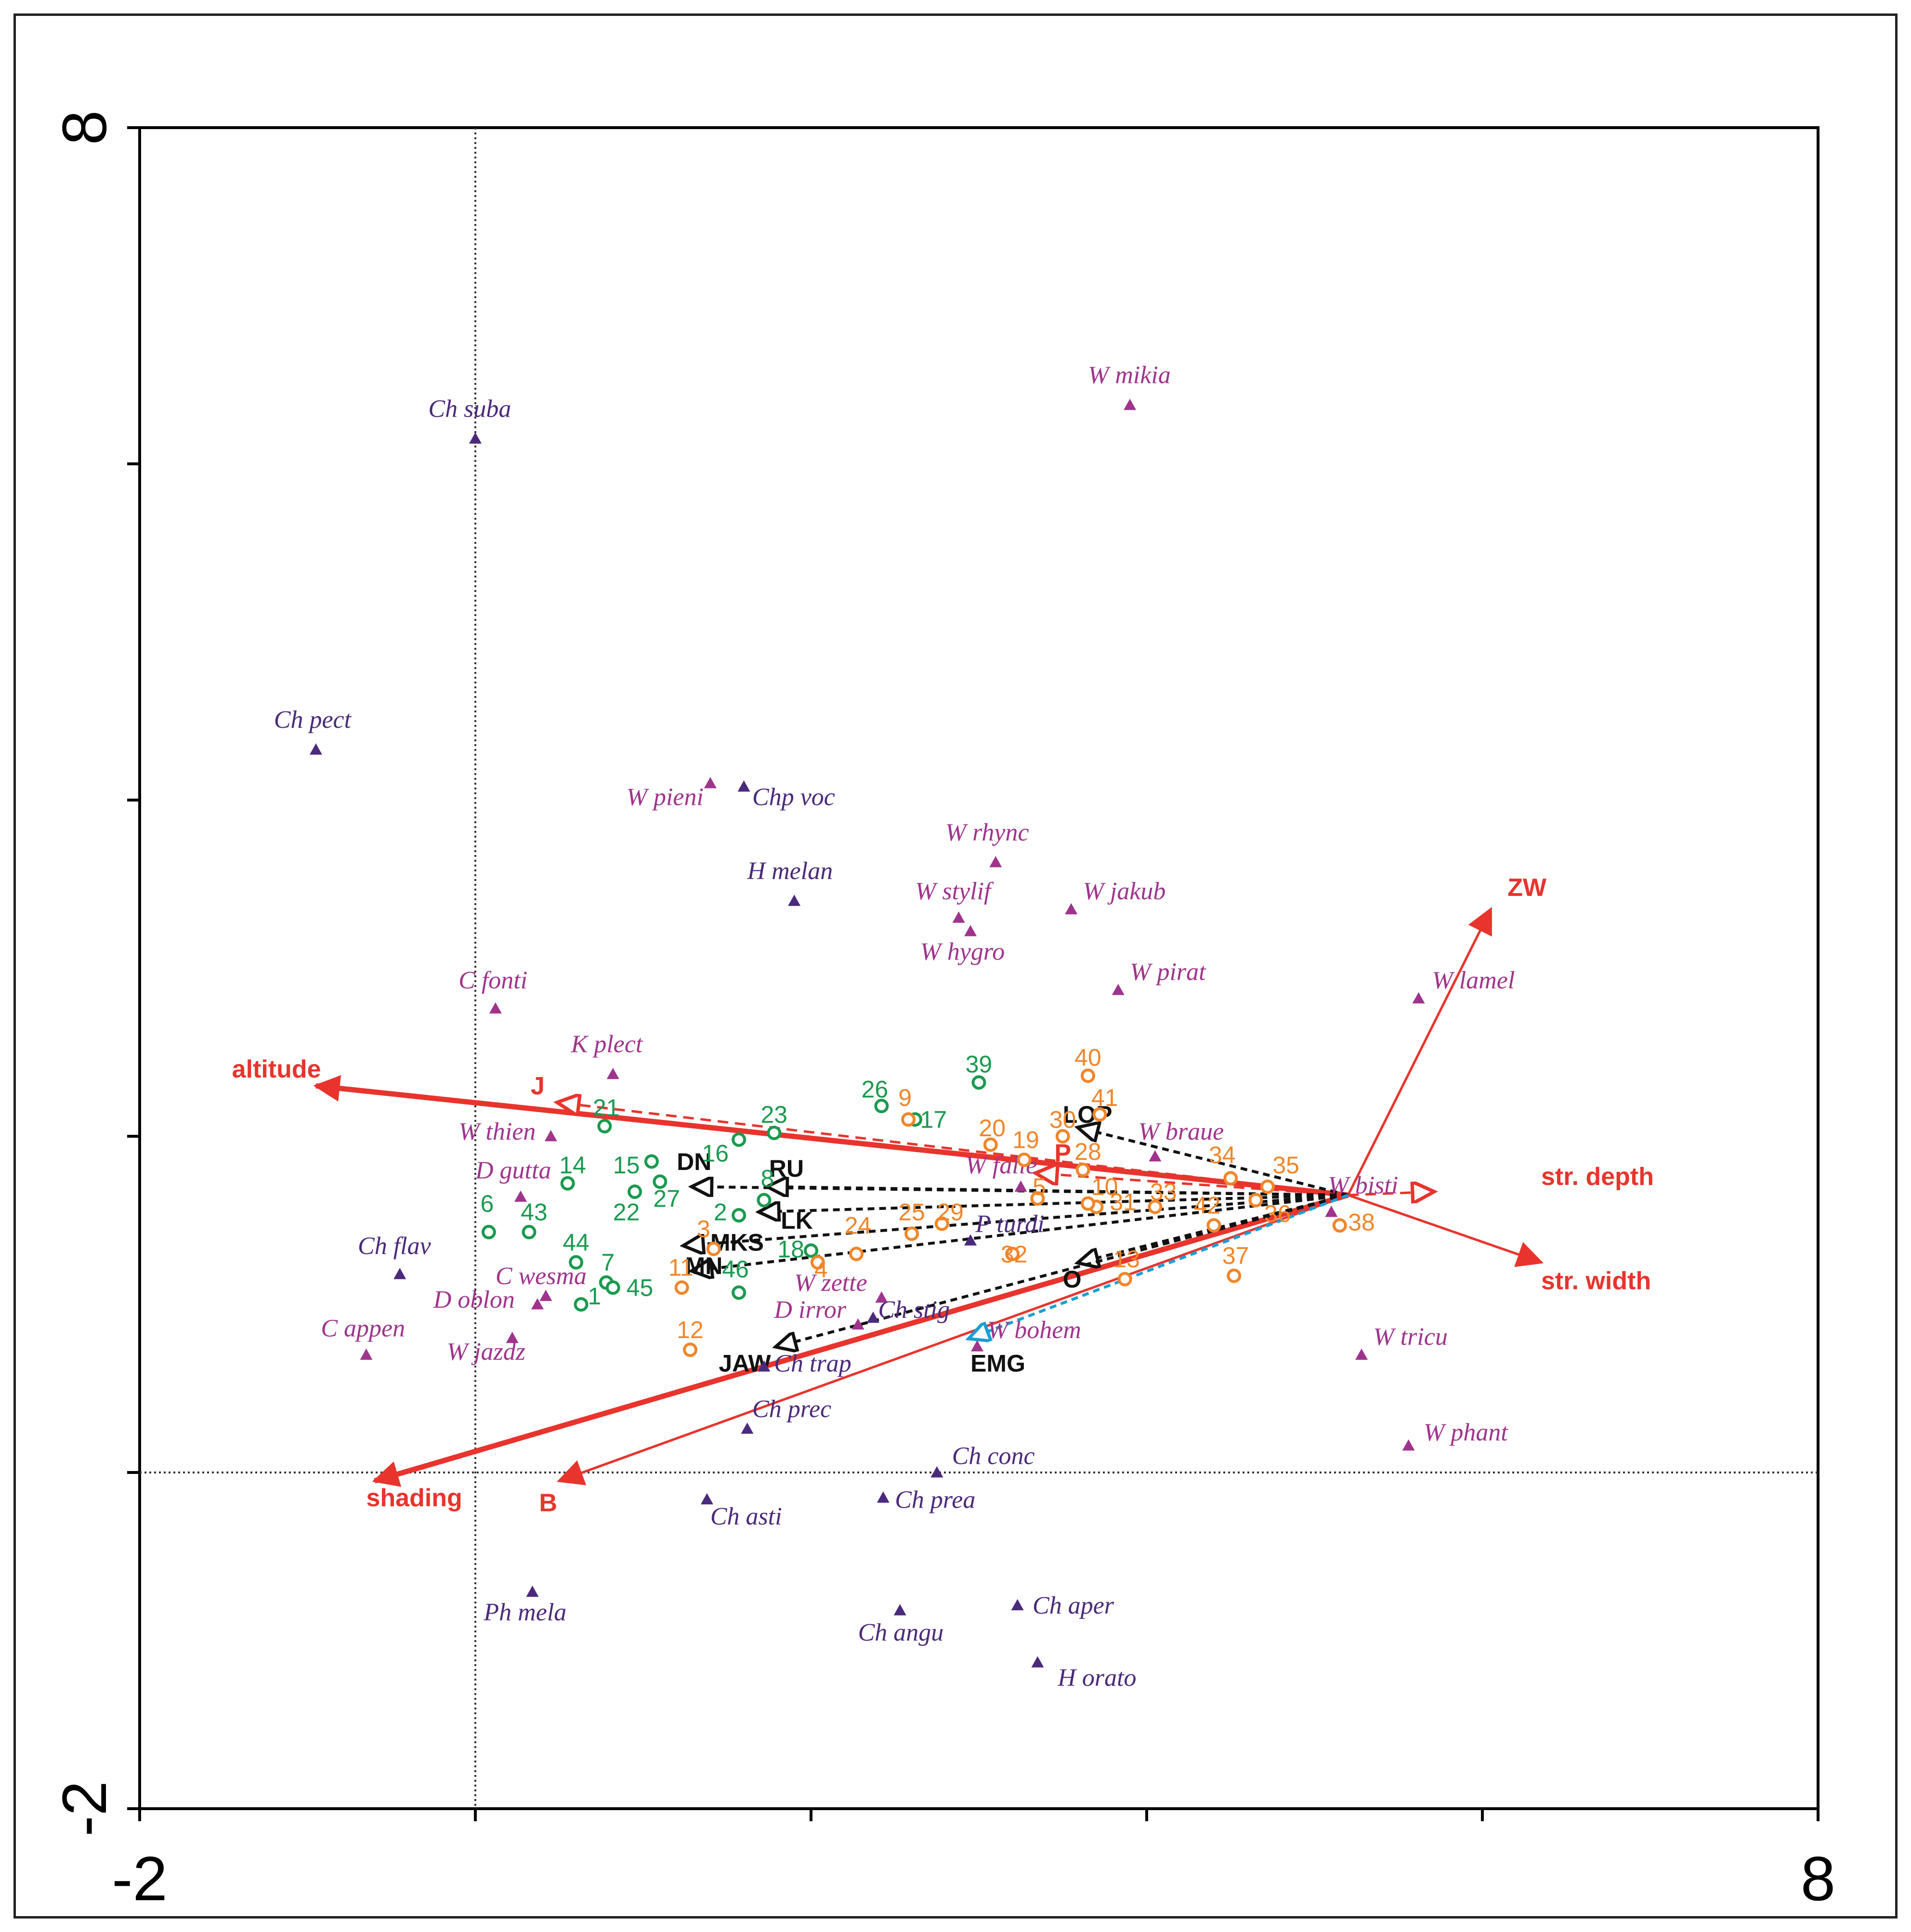 This screenshot has height=1932, width=1911. I want to click on species-point-h-orato, so click(1037, 1662).